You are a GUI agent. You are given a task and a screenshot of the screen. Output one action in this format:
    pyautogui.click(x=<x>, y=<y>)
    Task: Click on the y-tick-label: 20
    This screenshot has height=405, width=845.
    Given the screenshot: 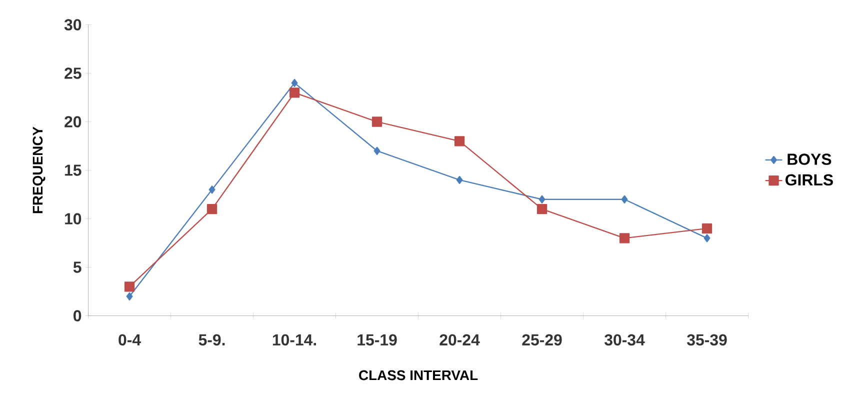 What is the action you would take?
    pyautogui.click(x=73, y=122)
    